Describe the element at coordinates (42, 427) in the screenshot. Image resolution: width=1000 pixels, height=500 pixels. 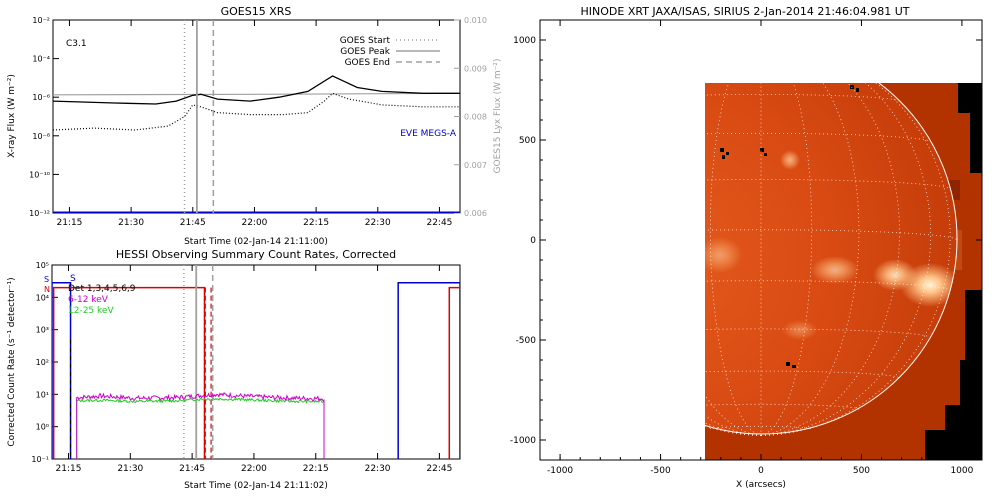
I see `hessi-ytick-label: 10⁰` at that location.